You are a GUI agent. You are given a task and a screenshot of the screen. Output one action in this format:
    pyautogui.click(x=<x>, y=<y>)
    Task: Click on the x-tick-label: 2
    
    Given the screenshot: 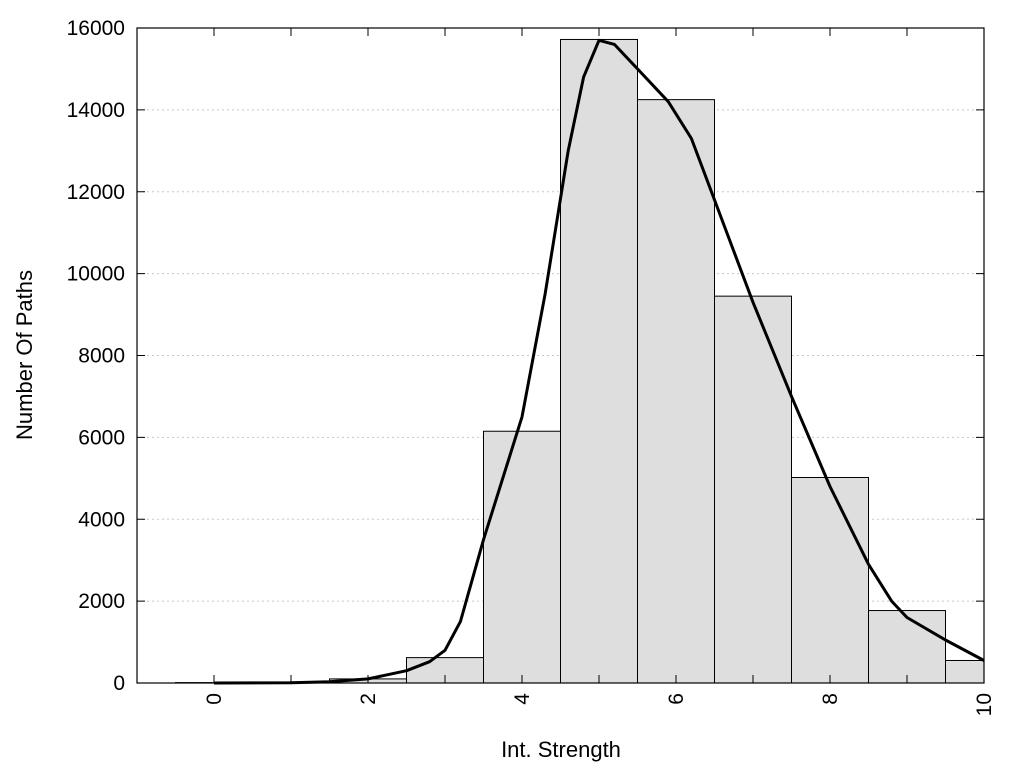 What is the action you would take?
    pyautogui.click(x=368, y=699)
    